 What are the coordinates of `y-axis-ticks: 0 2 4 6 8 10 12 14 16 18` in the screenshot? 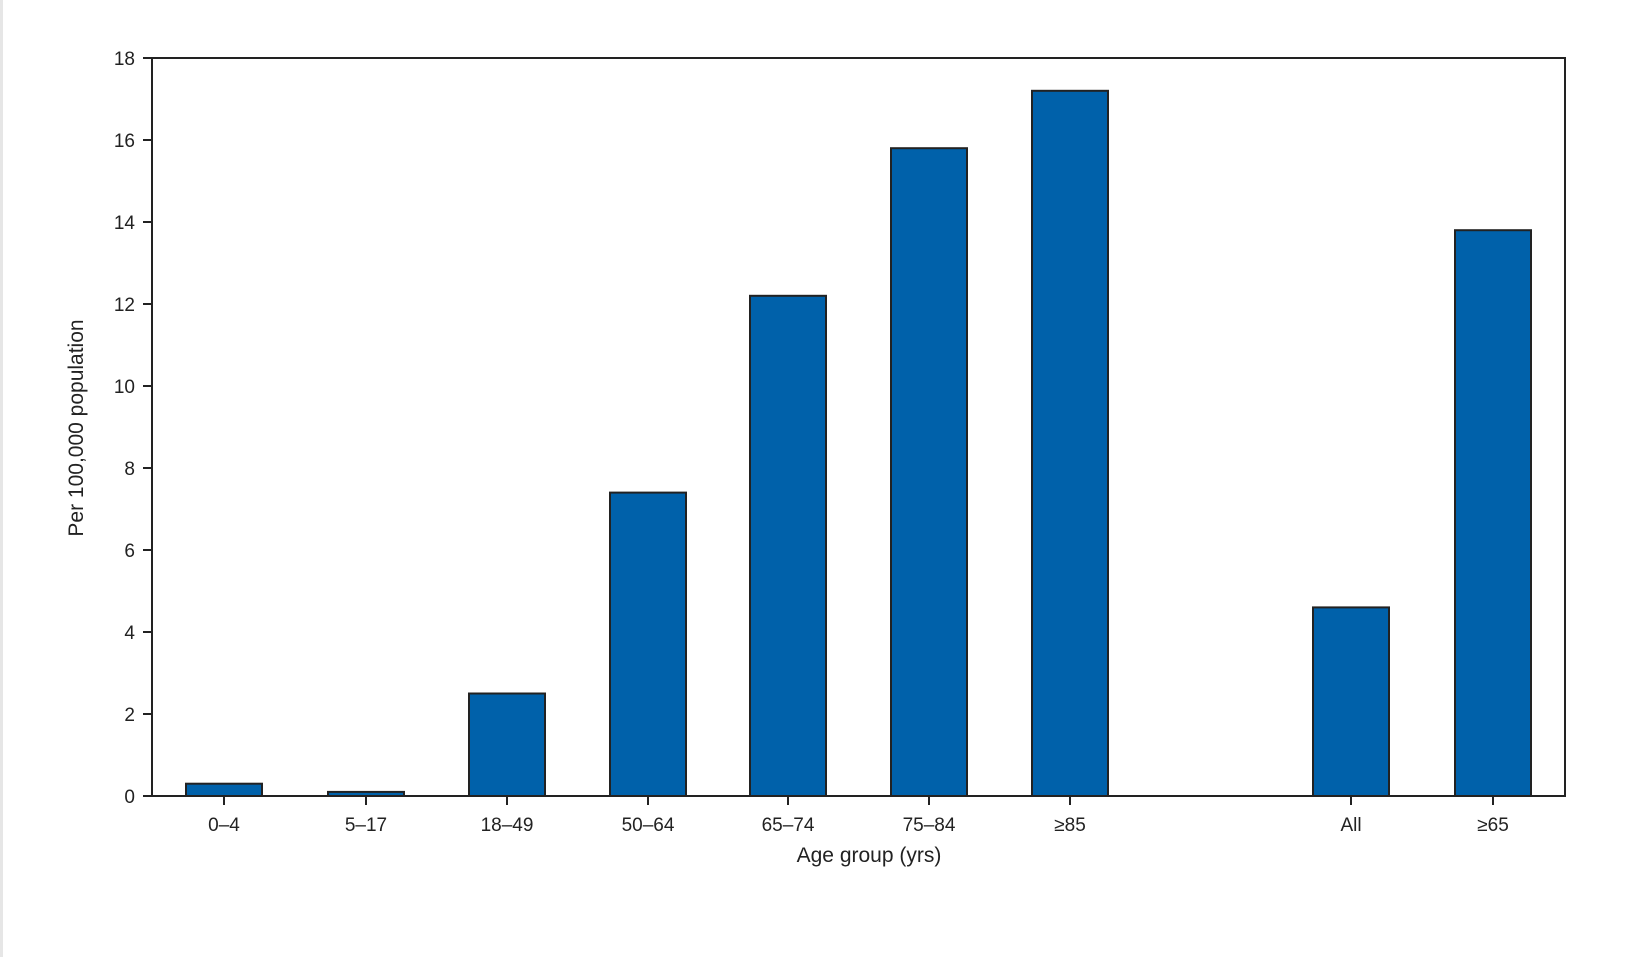 It's located at (133, 428).